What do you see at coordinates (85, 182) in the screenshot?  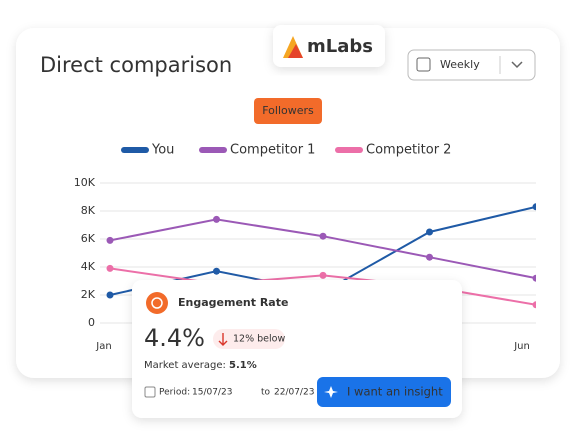 I see `y-tick-label: 10K` at bounding box center [85, 182].